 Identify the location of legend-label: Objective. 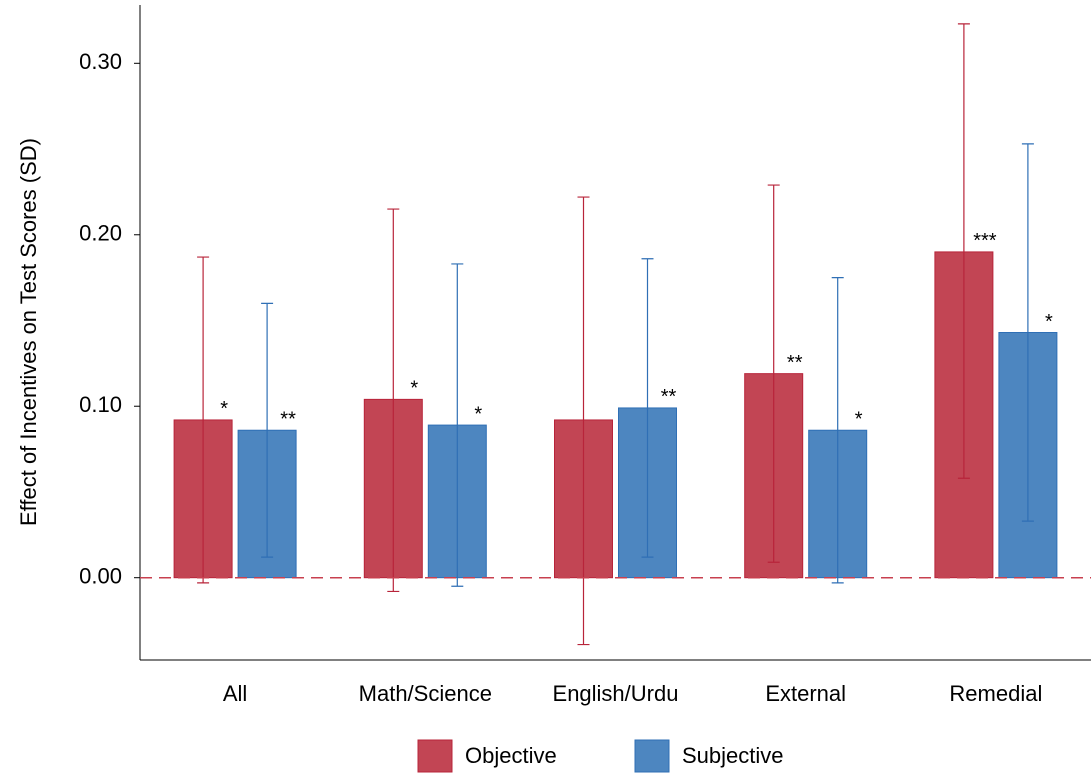
(511, 755).